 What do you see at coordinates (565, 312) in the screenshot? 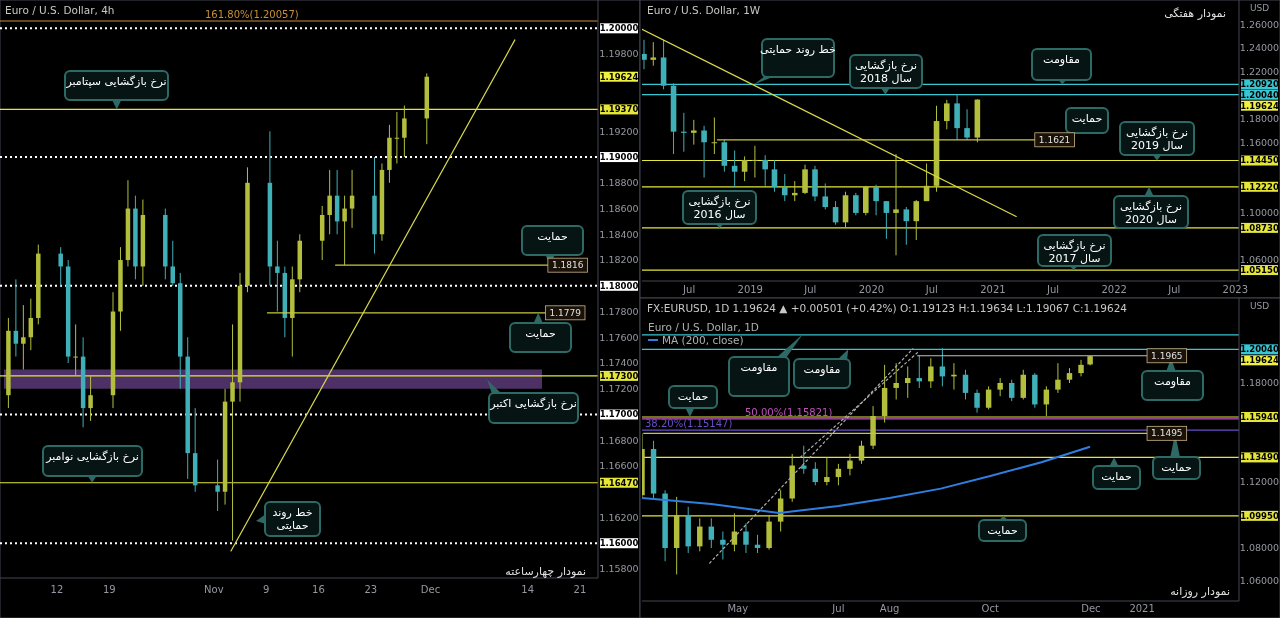
I see `annotation: 1.1779` at bounding box center [565, 312].